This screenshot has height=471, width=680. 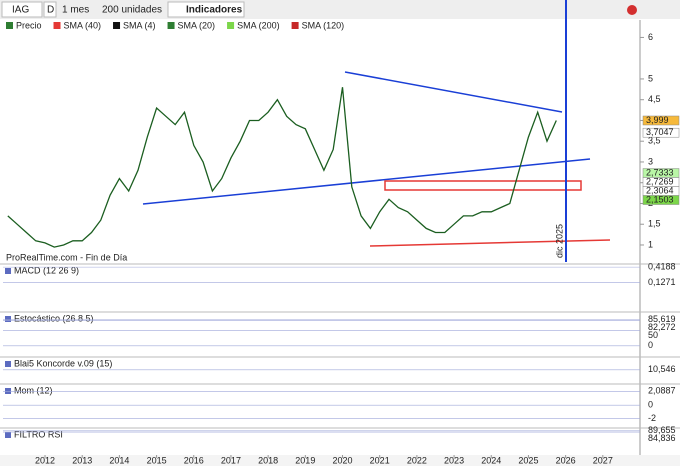 What do you see at coordinates (380, 460) in the screenshot?
I see `x-tick-label: 2021` at bounding box center [380, 460].